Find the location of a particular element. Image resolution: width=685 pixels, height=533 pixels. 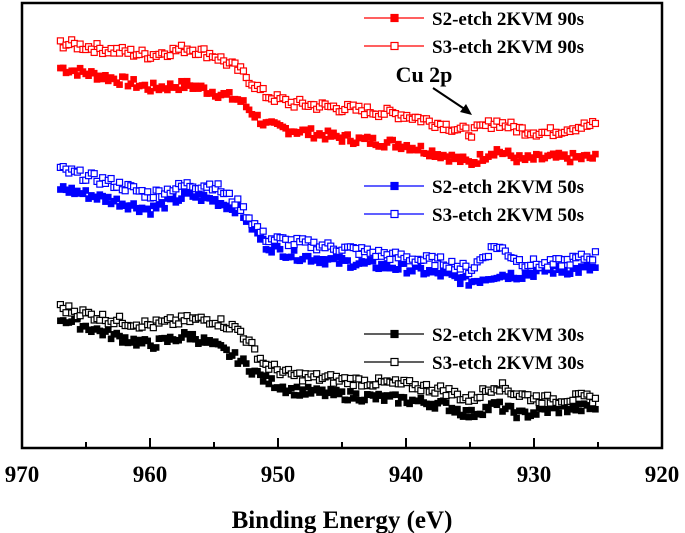

legend-label: S3-etch 2KVM 30s is located at coordinates (508, 363).